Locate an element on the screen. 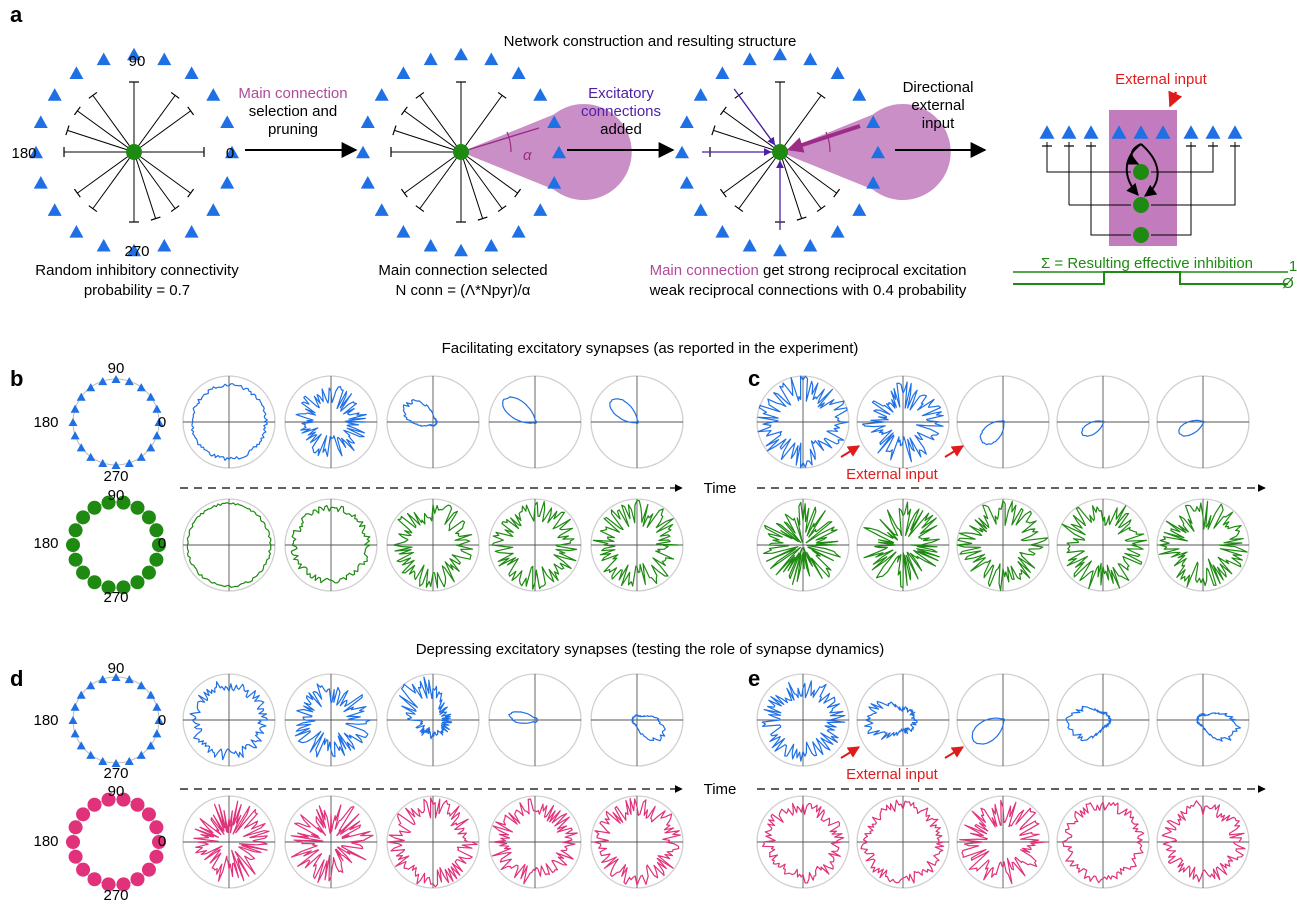 Image resolution: width=1297 pixels, height=906 pixels. panel-b-green-legend is located at coordinates (116, 545).